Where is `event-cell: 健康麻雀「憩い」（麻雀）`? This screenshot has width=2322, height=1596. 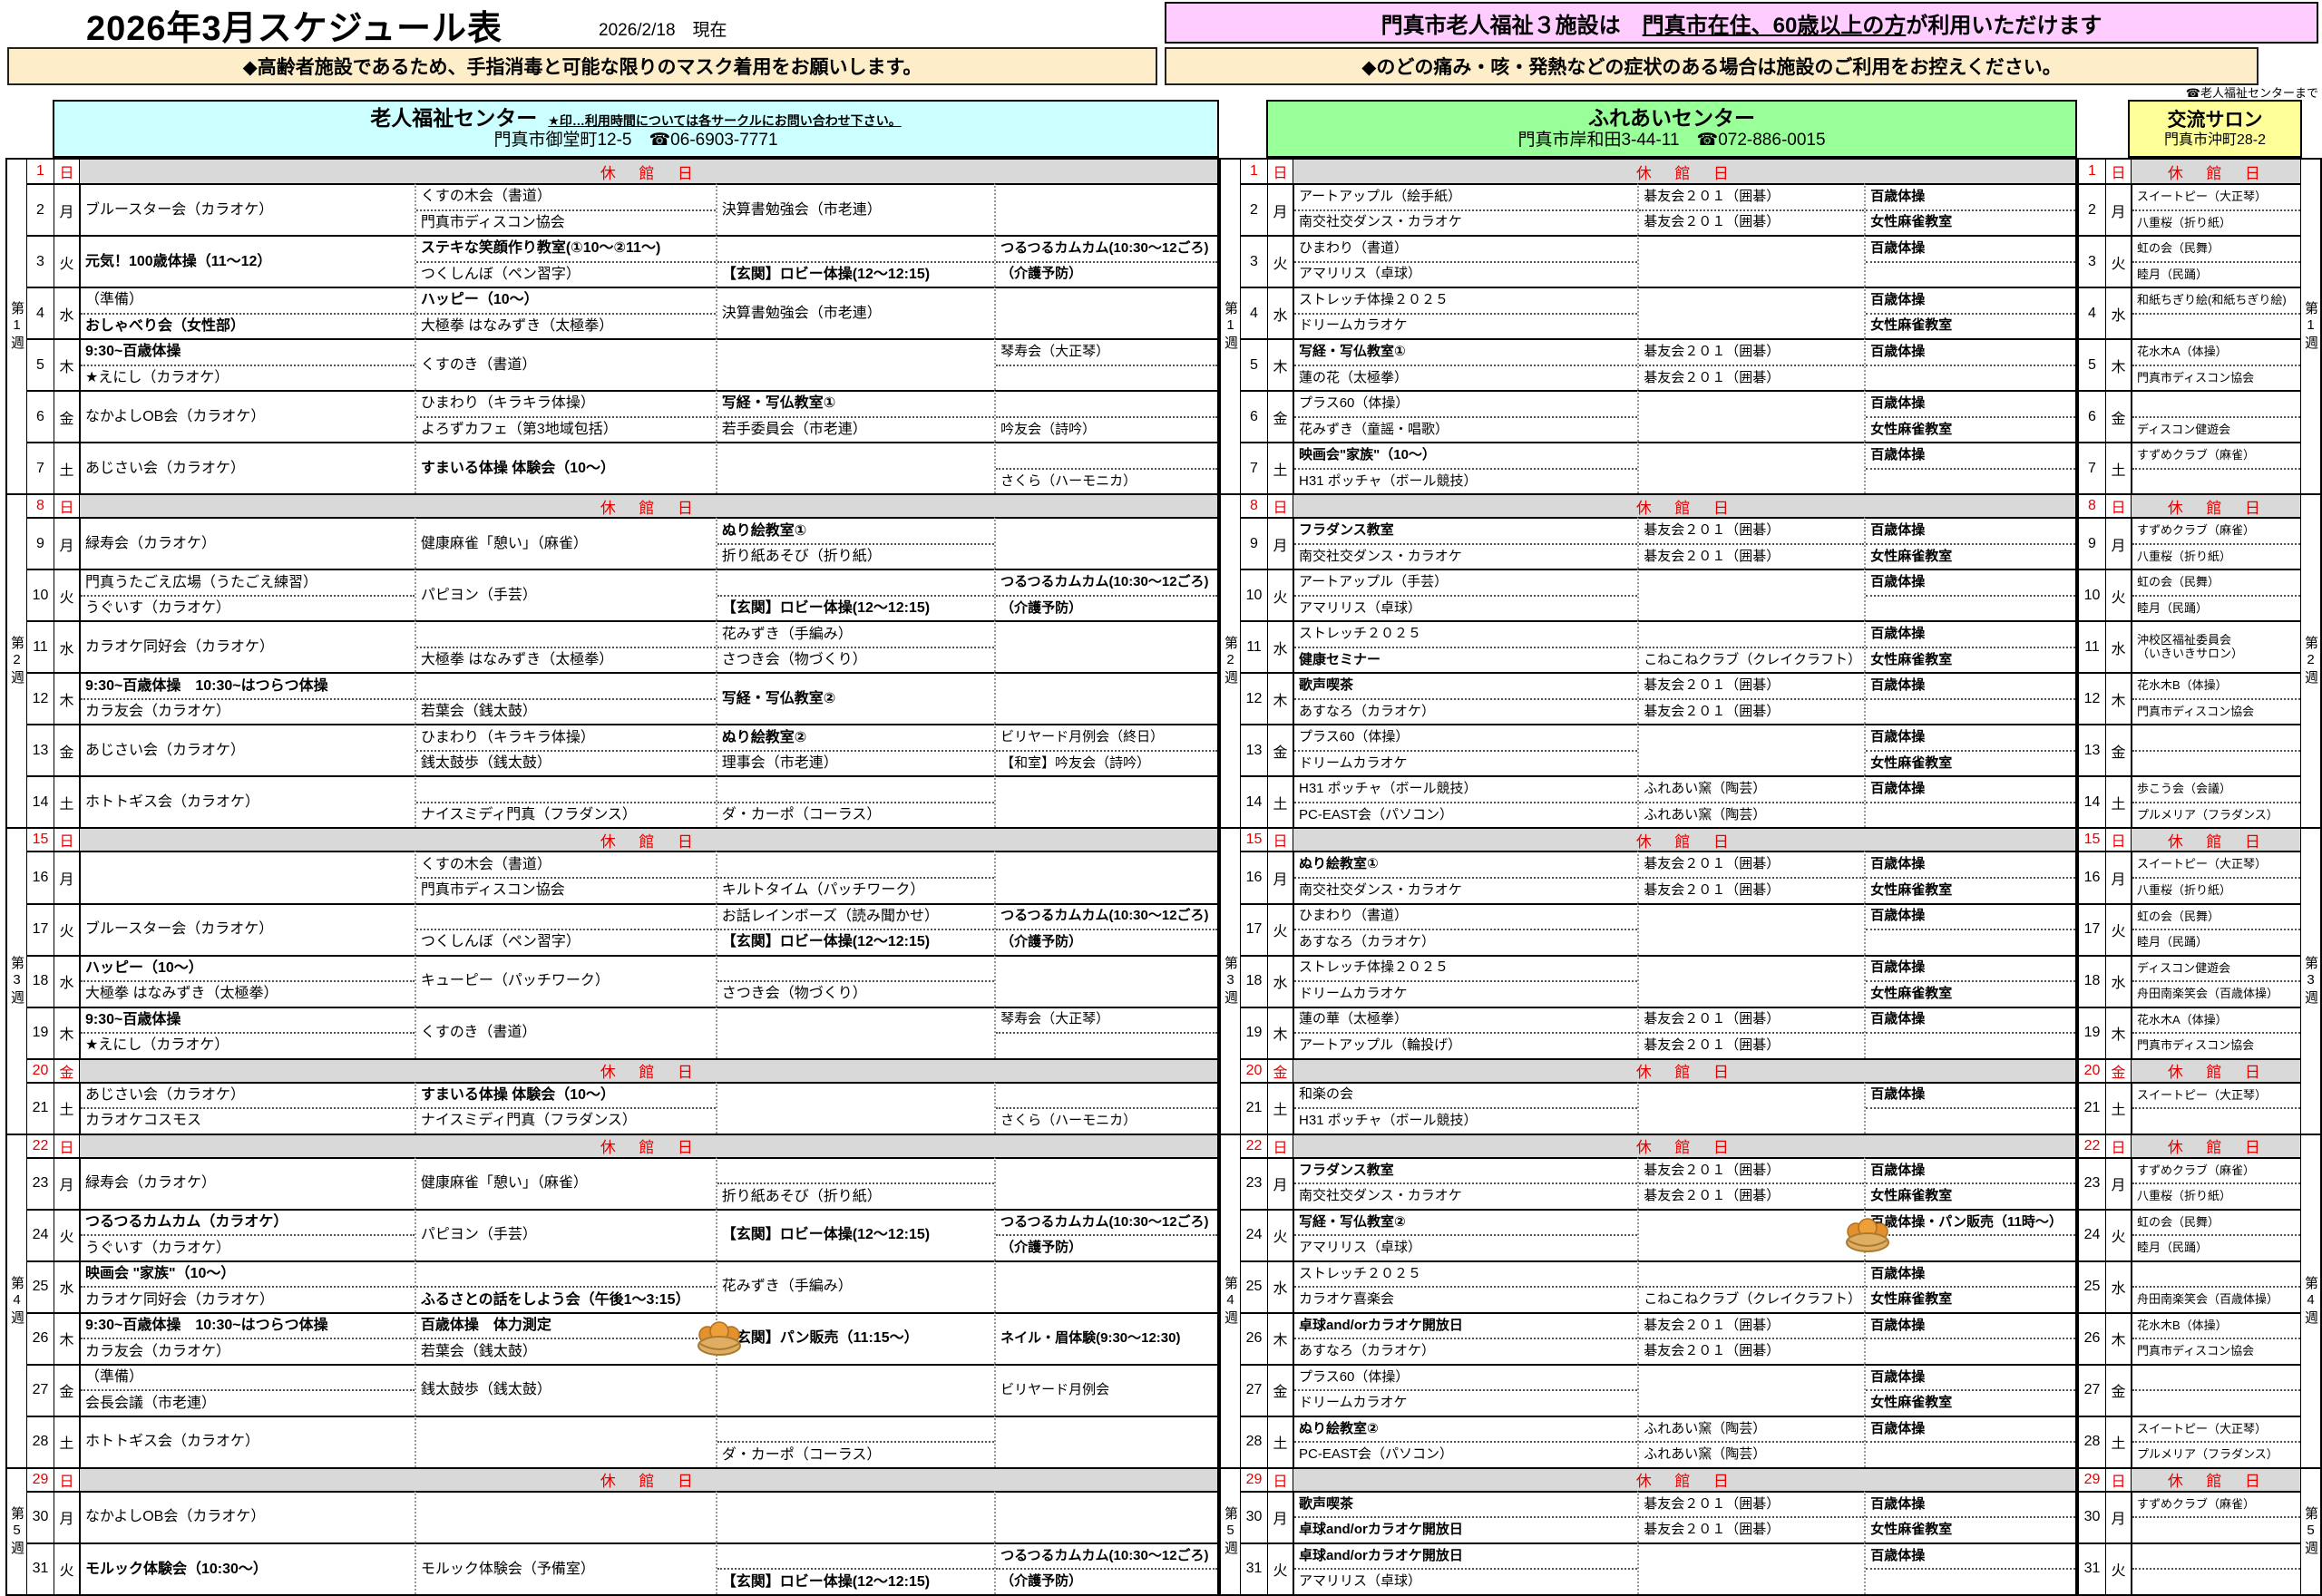 event-cell: 健康麻雀「憩い」（麻雀） is located at coordinates (565, 1182).